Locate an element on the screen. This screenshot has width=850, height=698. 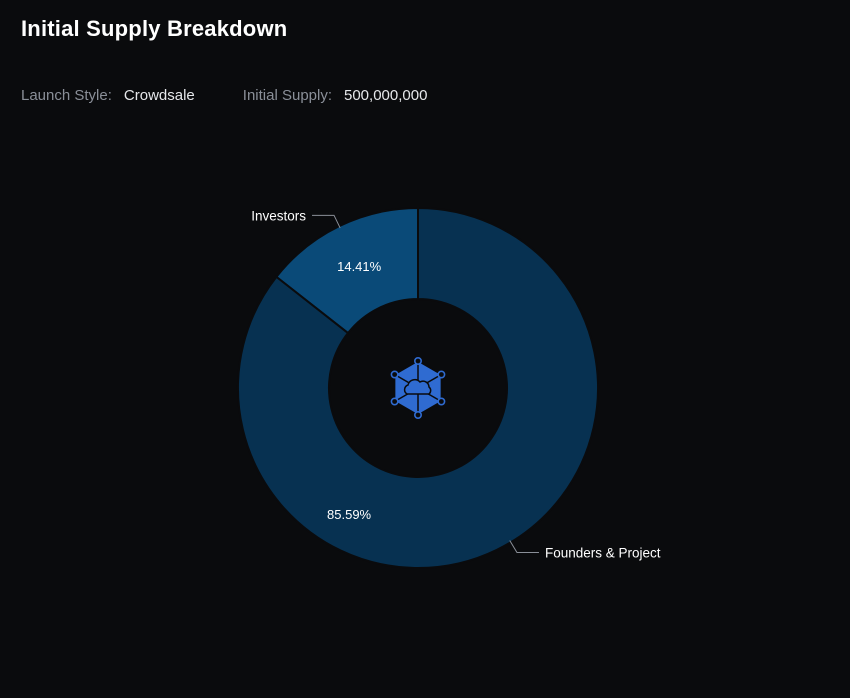
callout-line-investors is located at coordinates (326, 221).